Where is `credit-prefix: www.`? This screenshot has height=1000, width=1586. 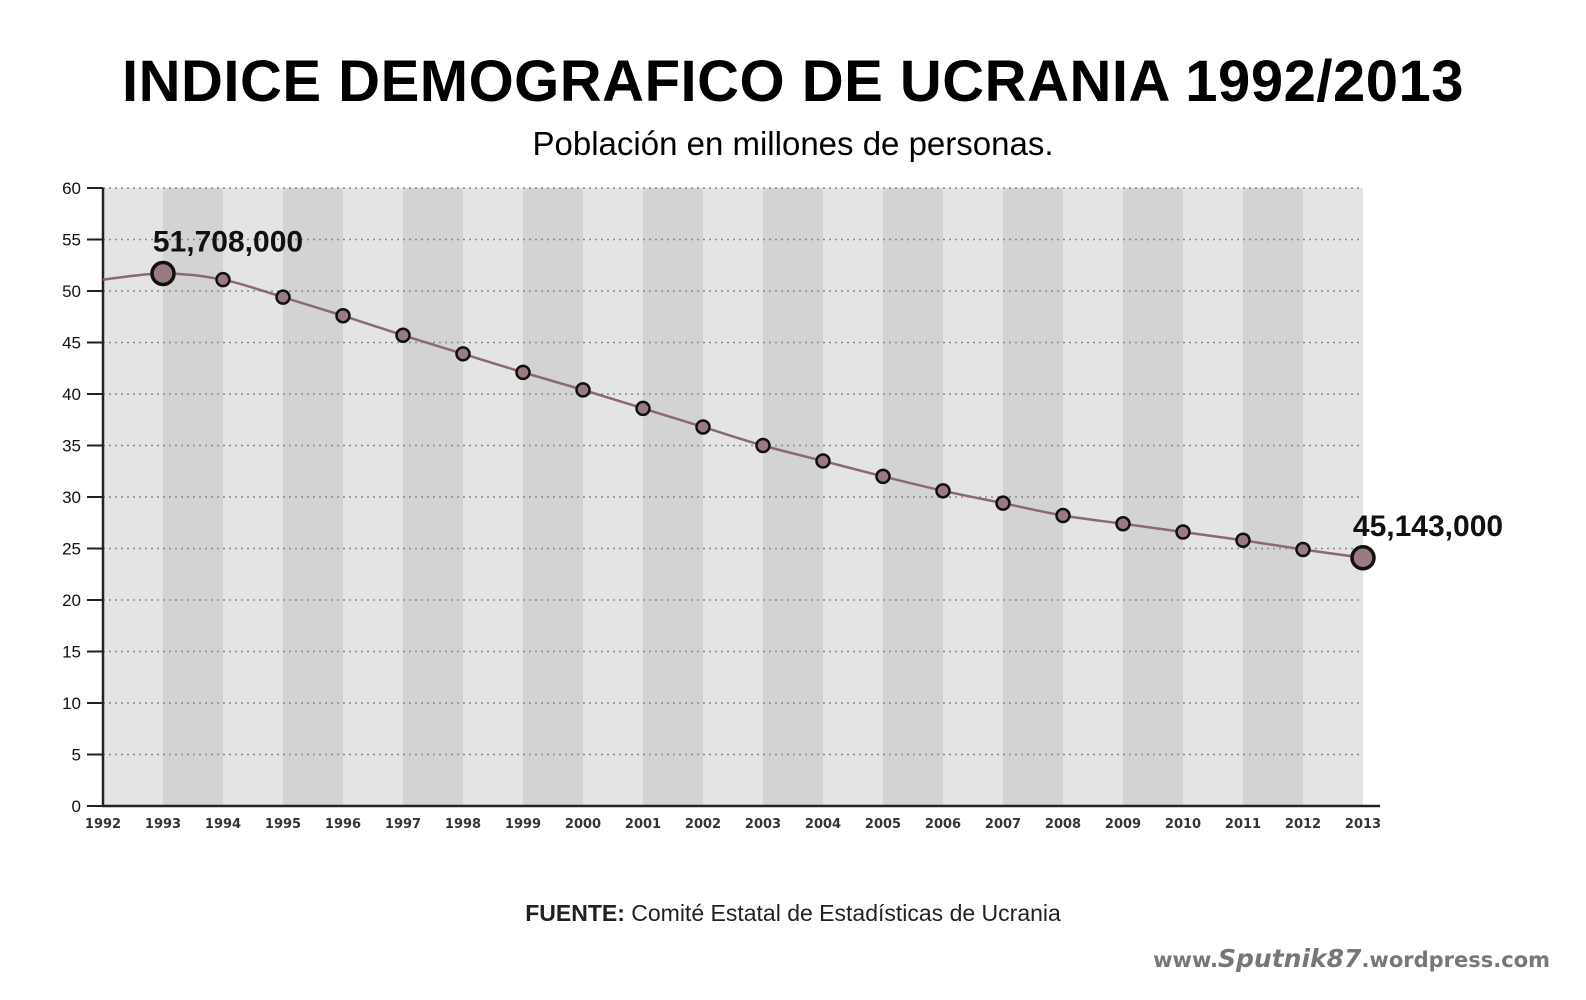 credit-prefix: www. is located at coordinates (1185, 960).